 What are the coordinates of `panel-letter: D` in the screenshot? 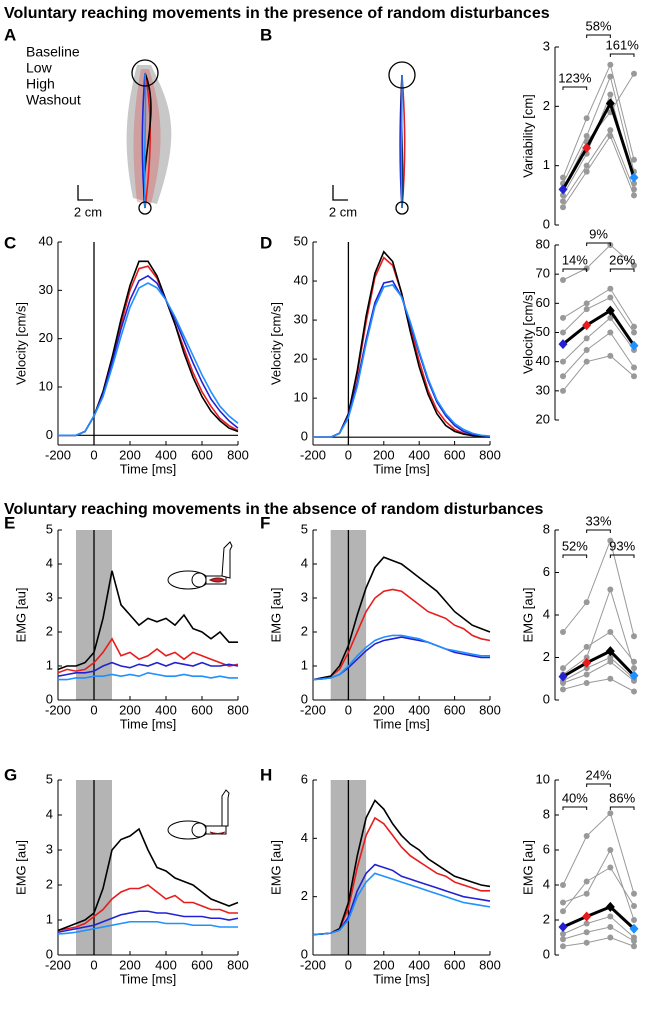 It's located at (266, 242).